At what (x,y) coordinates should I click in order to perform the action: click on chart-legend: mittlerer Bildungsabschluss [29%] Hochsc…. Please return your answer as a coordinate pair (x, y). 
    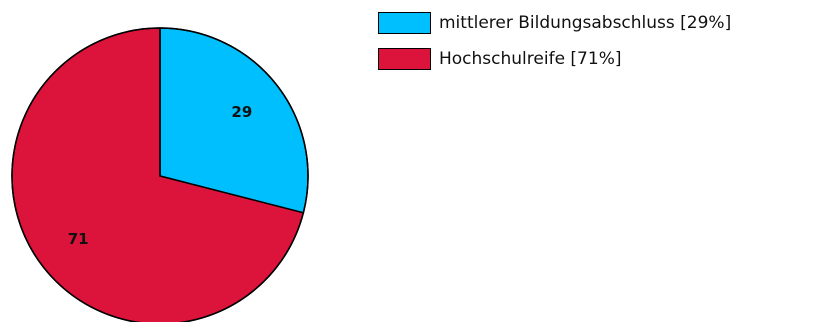
    Looking at the image, I should click on (554, 46).